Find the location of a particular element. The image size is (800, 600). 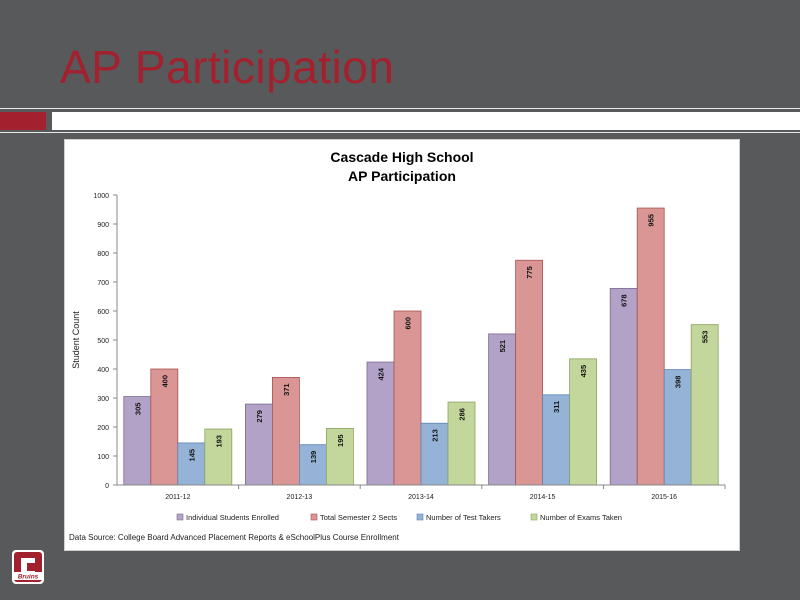

bar-value-label: 286 is located at coordinates (462, 414).